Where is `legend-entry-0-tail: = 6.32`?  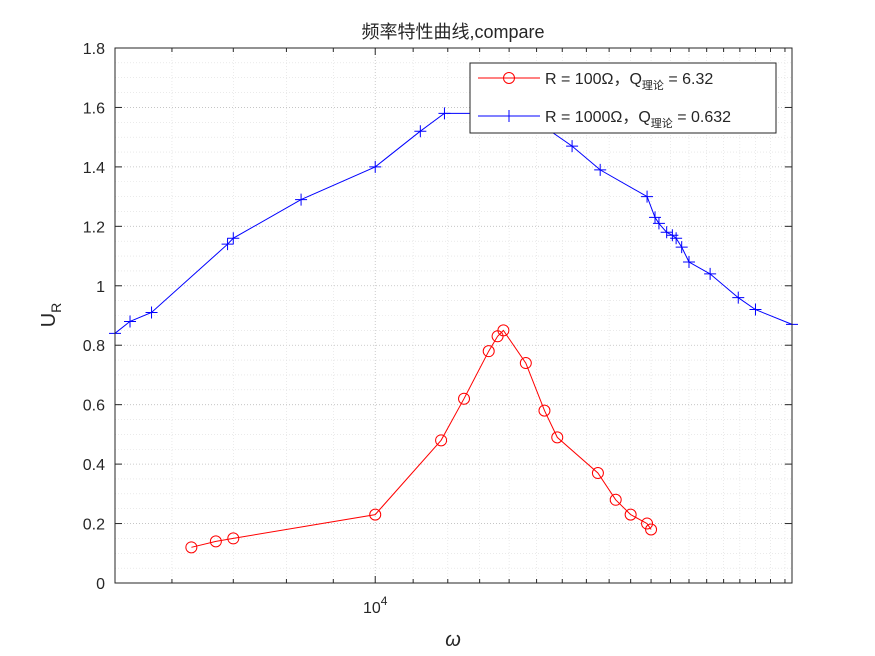
legend-entry-0-tail: = 6.32 is located at coordinates (688, 79).